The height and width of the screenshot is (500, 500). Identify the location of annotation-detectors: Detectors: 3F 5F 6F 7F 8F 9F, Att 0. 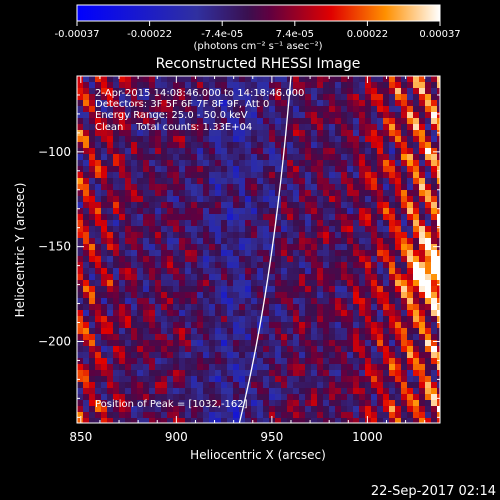
(182, 104).